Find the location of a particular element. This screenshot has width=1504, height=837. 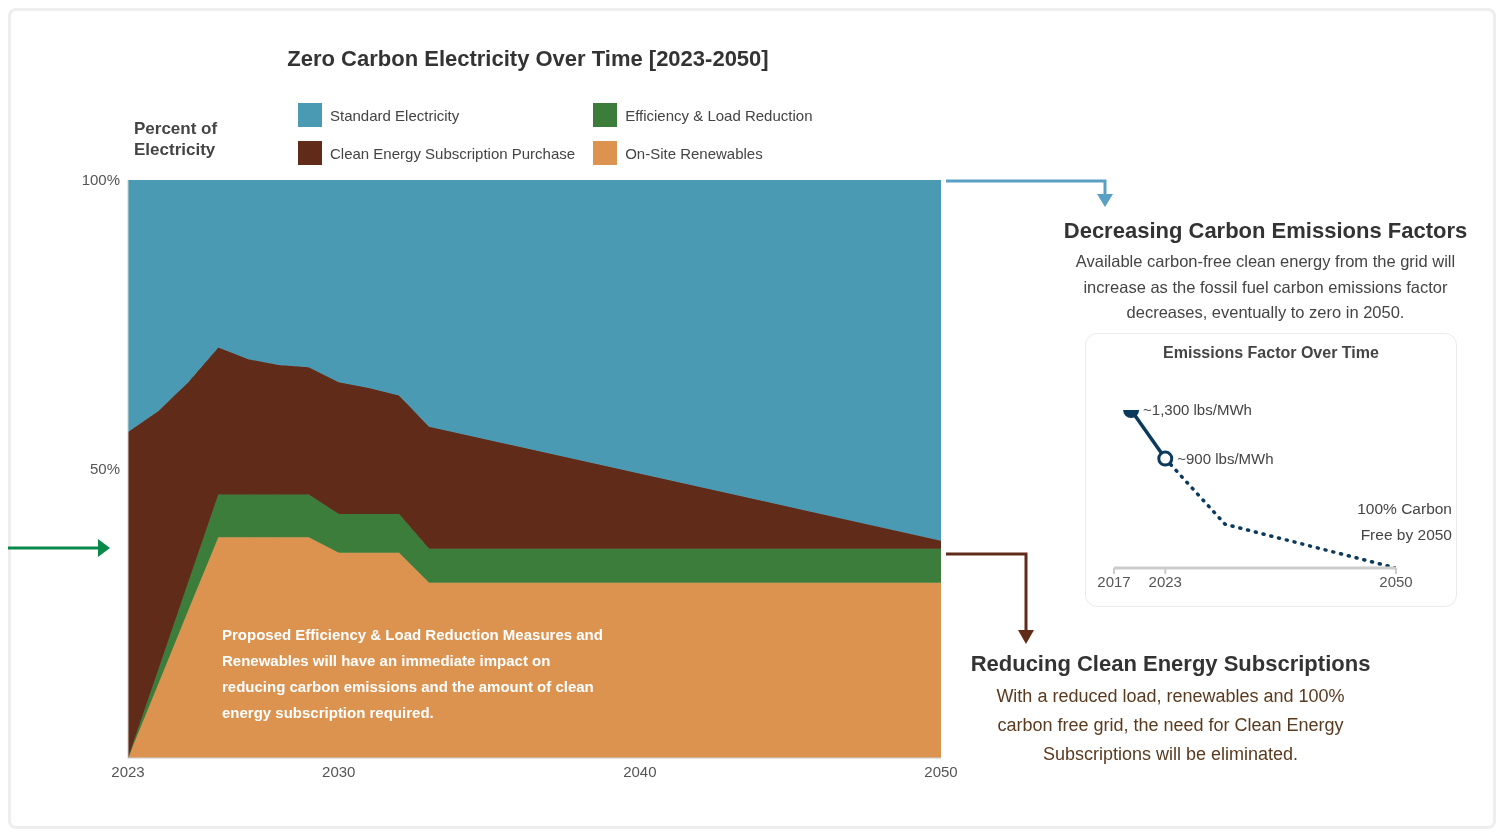

x-tick-label: 2030 is located at coordinates (339, 771).